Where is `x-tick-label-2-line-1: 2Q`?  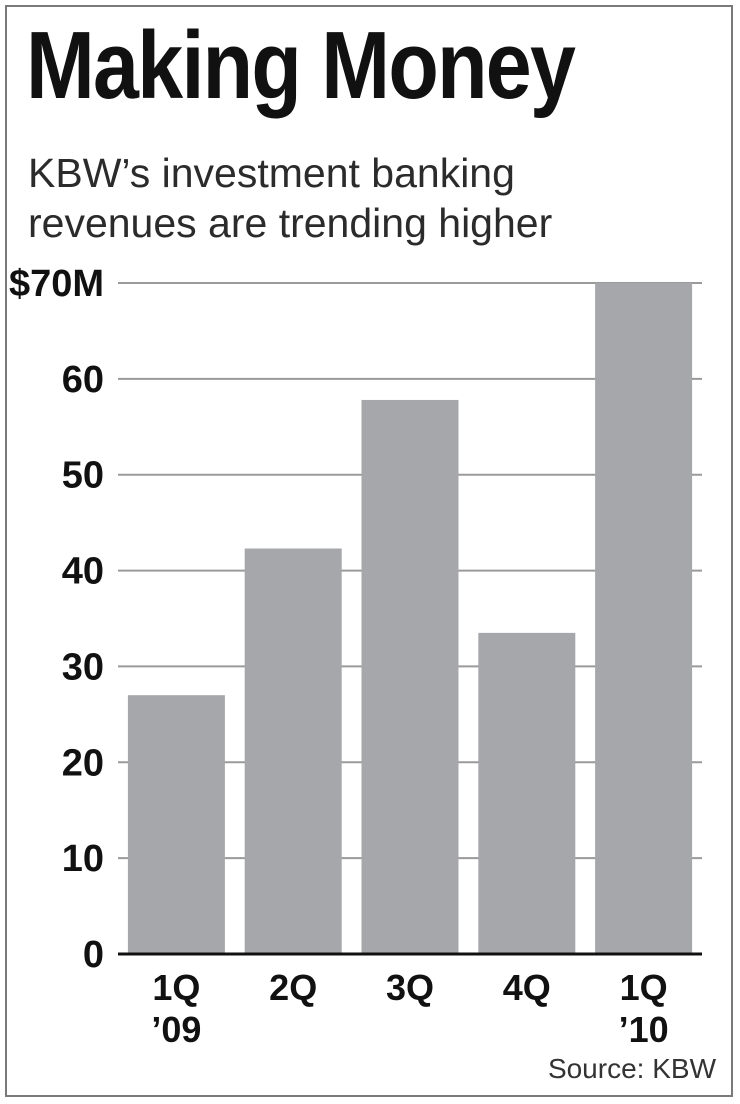
x-tick-label-2-line-1: 2Q is located at coordinates (293, 987).